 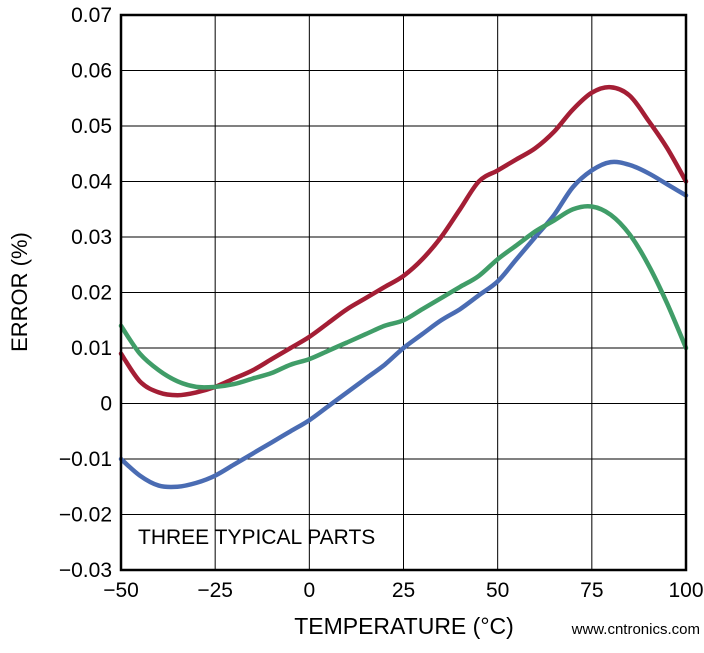 What do you see at coordinates (403, 590) in the screenshot?
I see `x-tick-label: 25` at bounding box center [403, 590].